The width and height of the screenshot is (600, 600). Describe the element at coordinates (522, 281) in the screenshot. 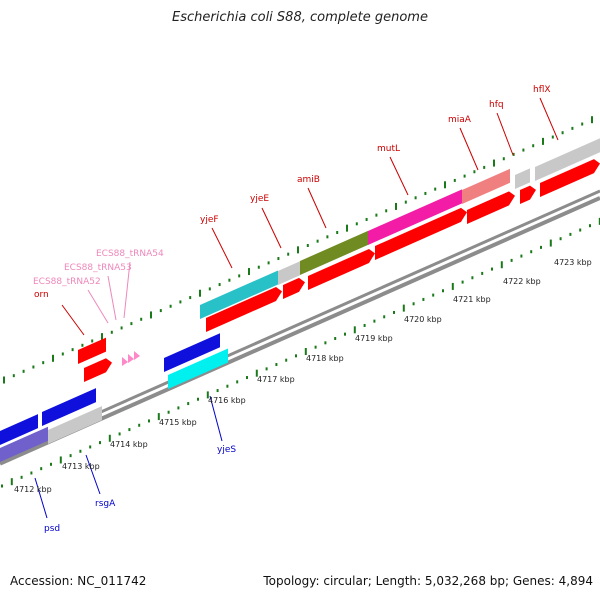

I see `kbp-label-4722: 4722 kbp` at that location.